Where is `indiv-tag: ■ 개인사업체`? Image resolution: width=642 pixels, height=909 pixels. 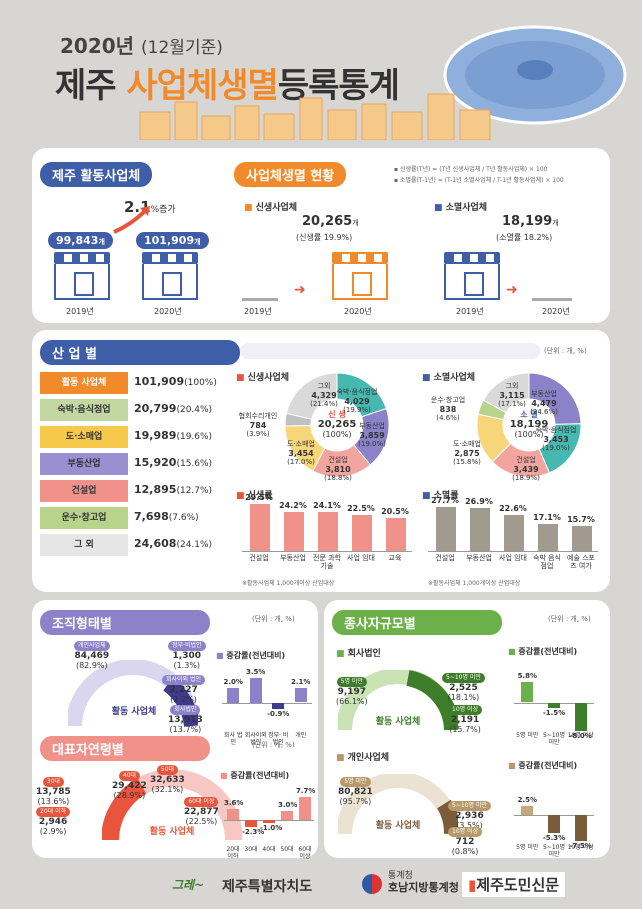
indiv-tag: ■ 개인사업체 is located at coordinates (363, 758).